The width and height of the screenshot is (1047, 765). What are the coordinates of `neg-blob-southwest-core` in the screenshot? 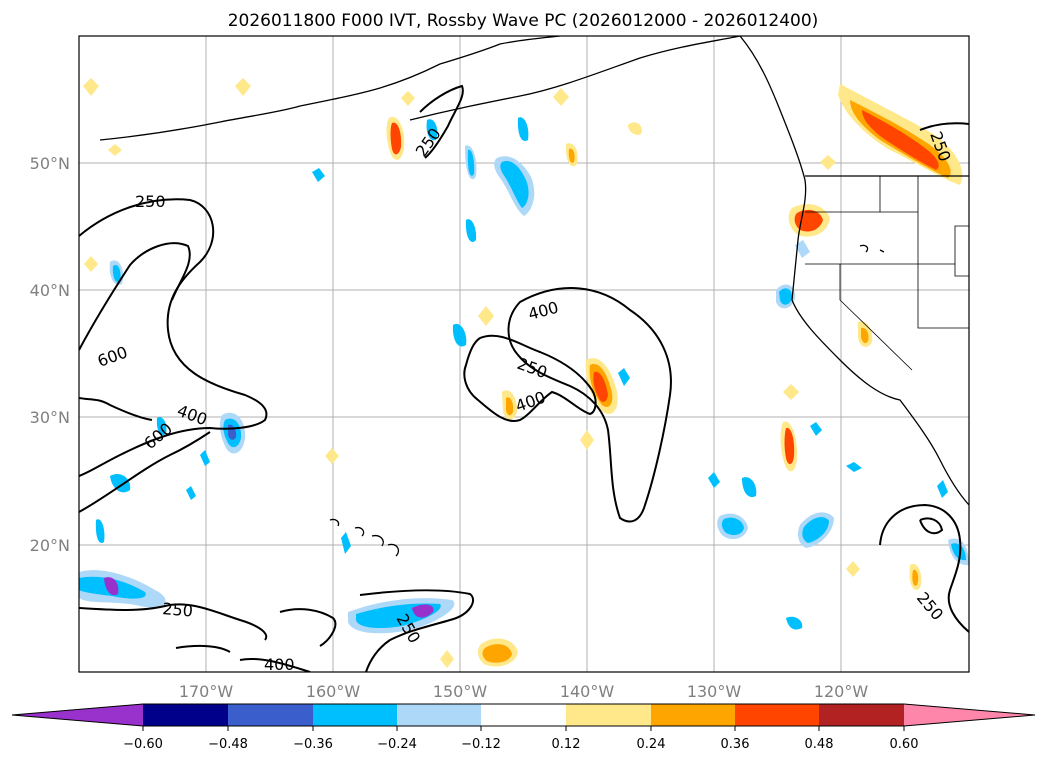 It's located at (111, 586).